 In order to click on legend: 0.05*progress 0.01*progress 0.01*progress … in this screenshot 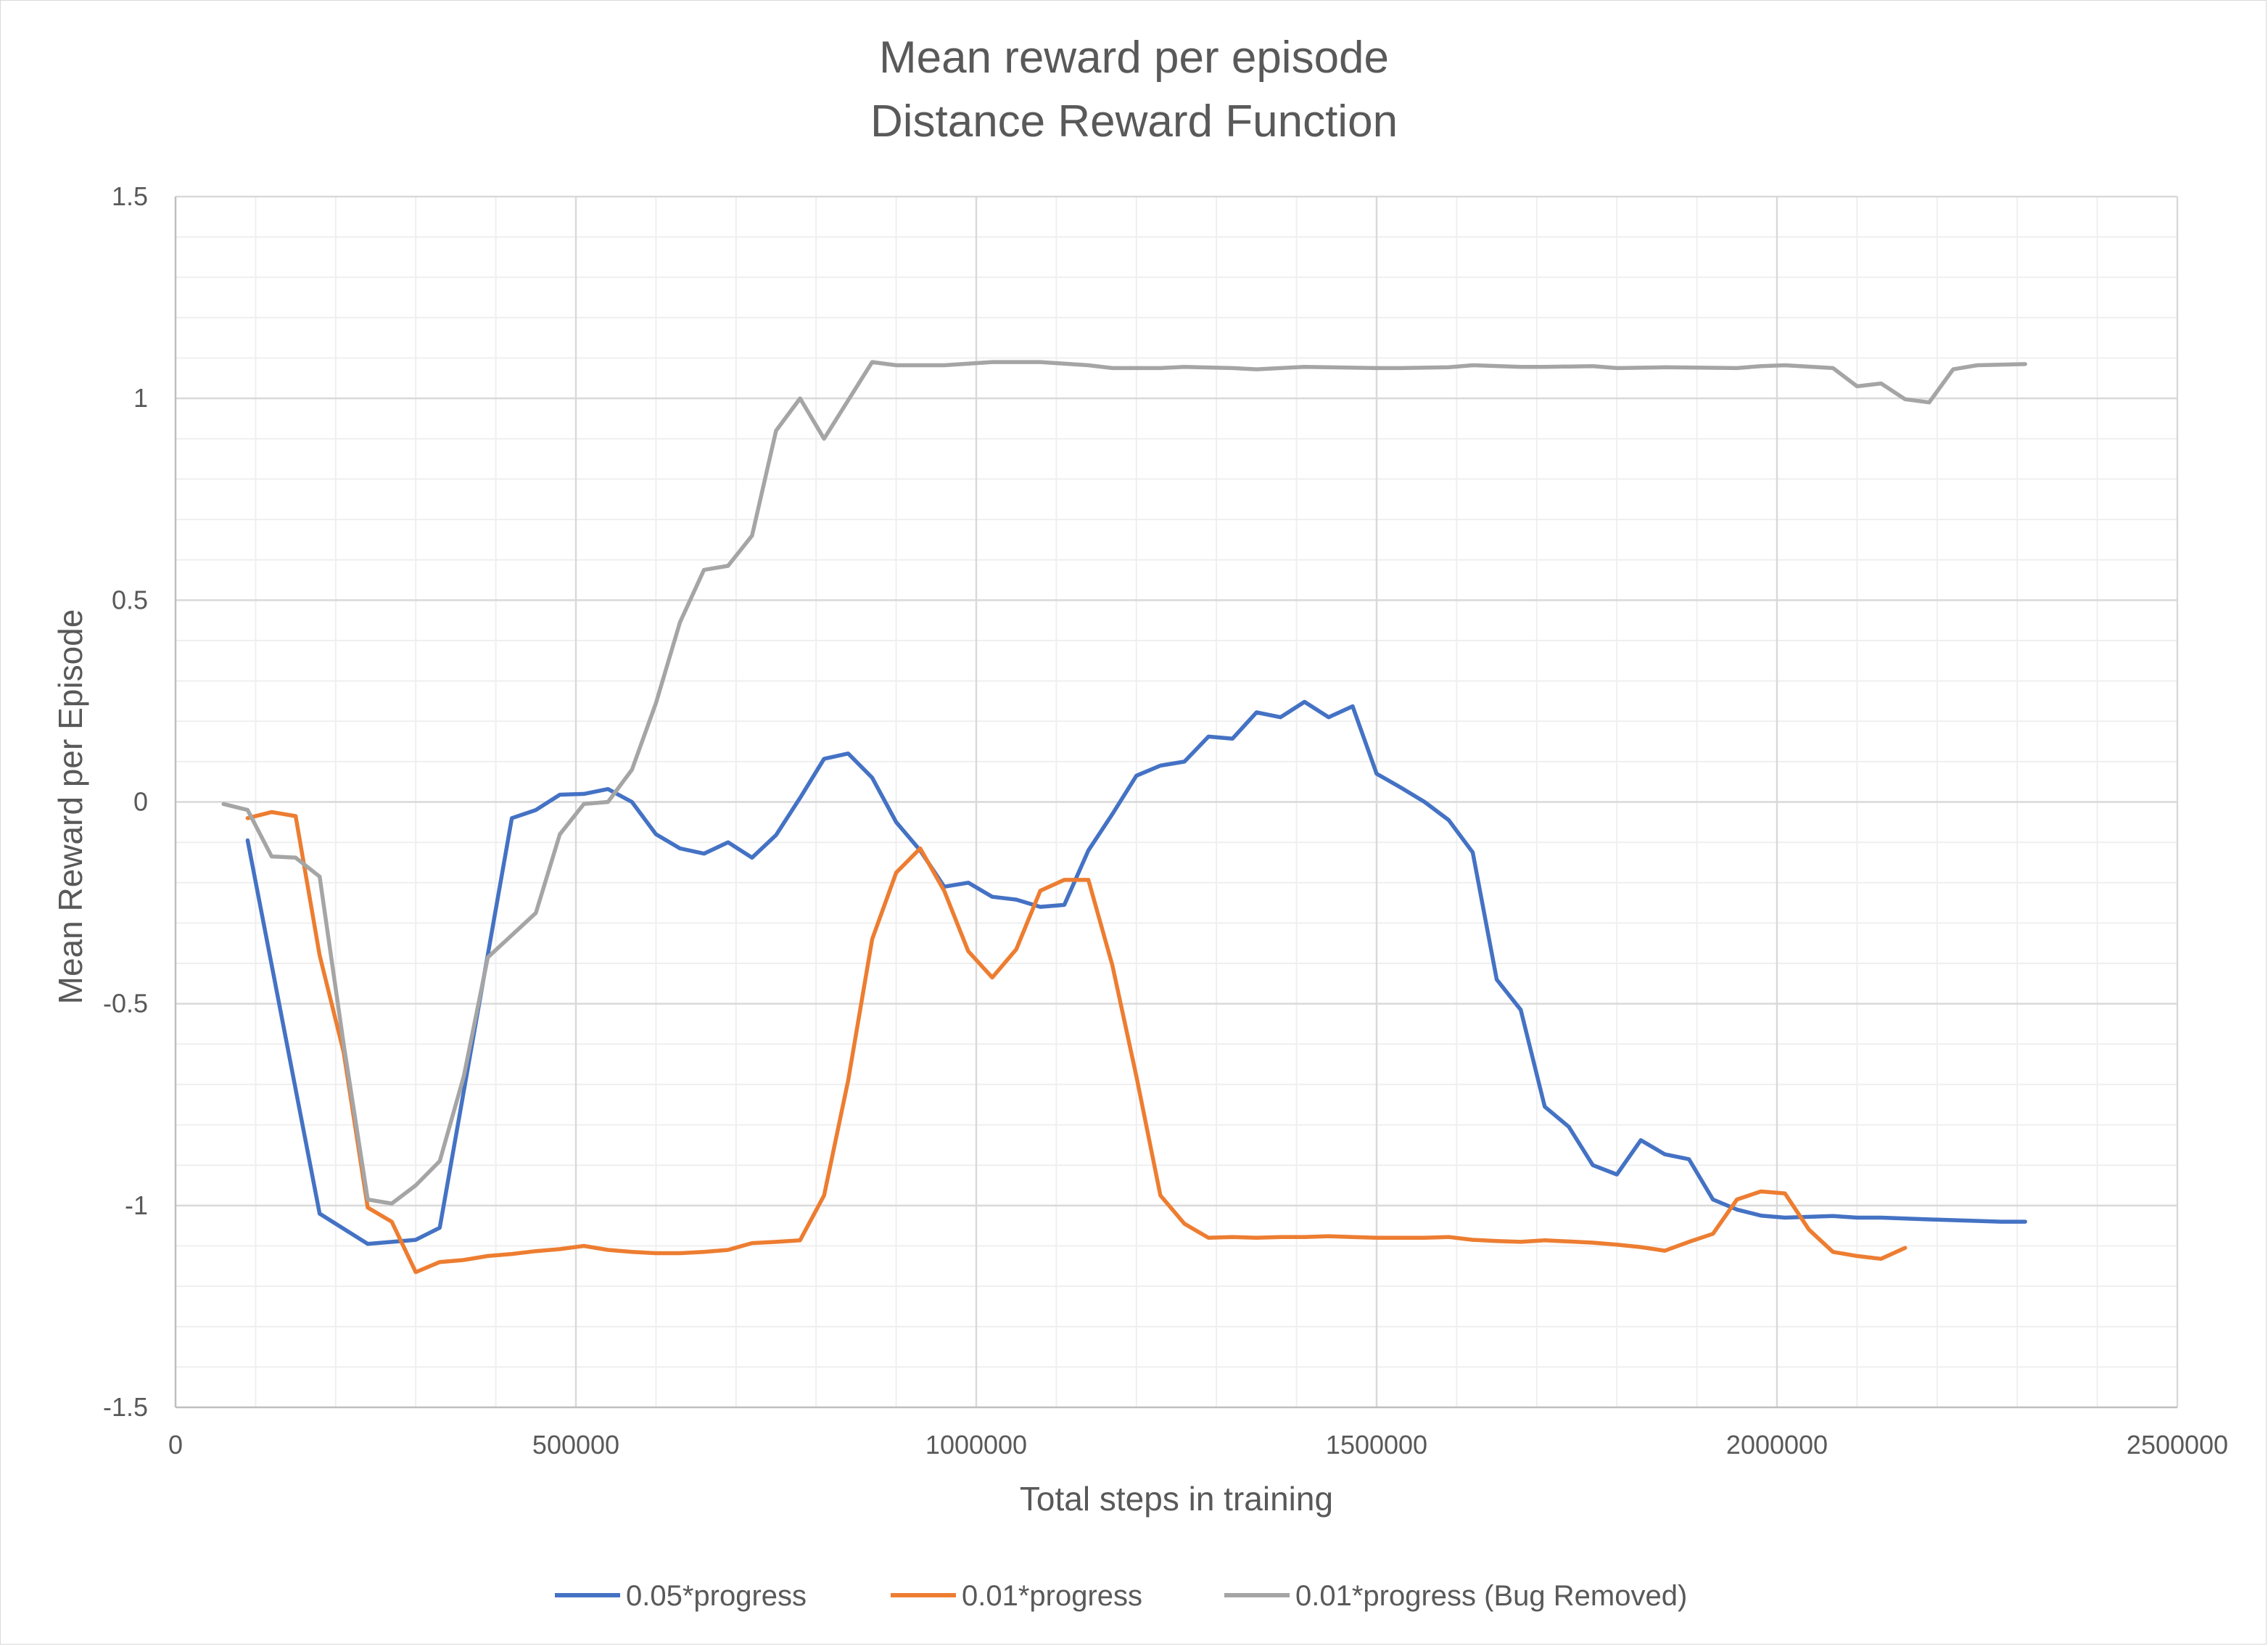, I will do `click(1121, 1596)`.